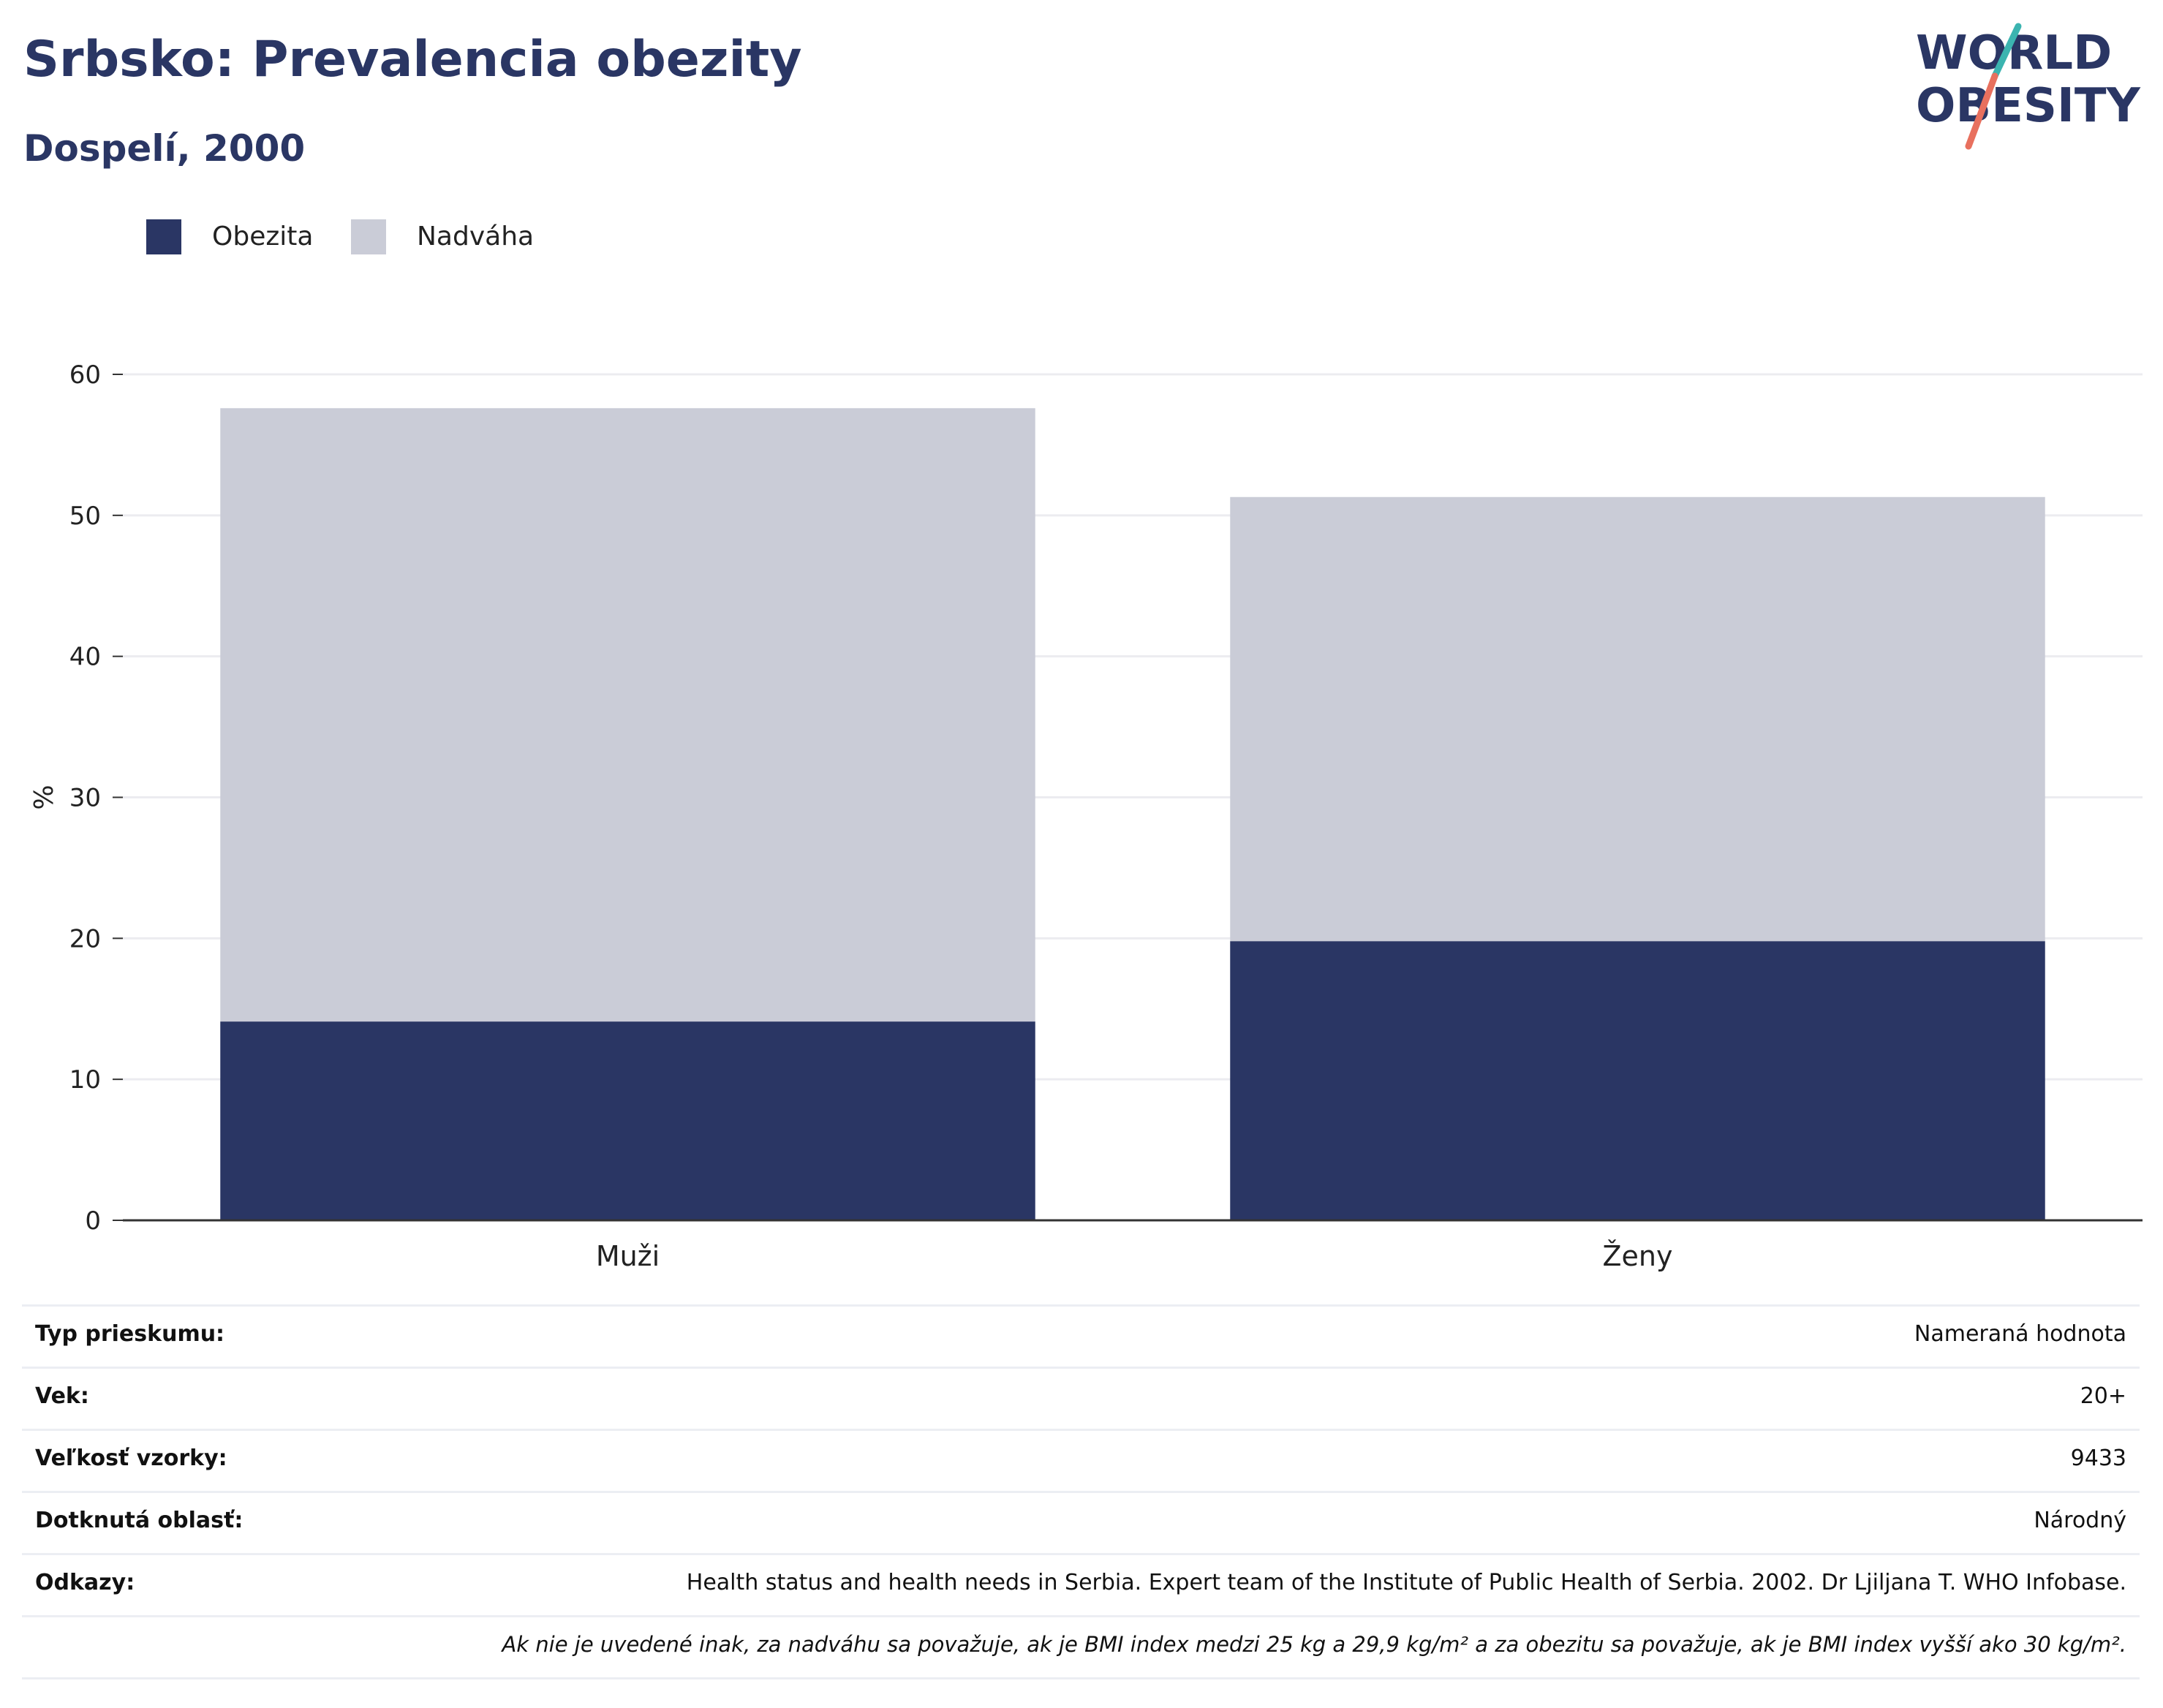 This screenshot has width=2163, height=1708. I want to click on y-tick-label: 10, so click(85, 1080).